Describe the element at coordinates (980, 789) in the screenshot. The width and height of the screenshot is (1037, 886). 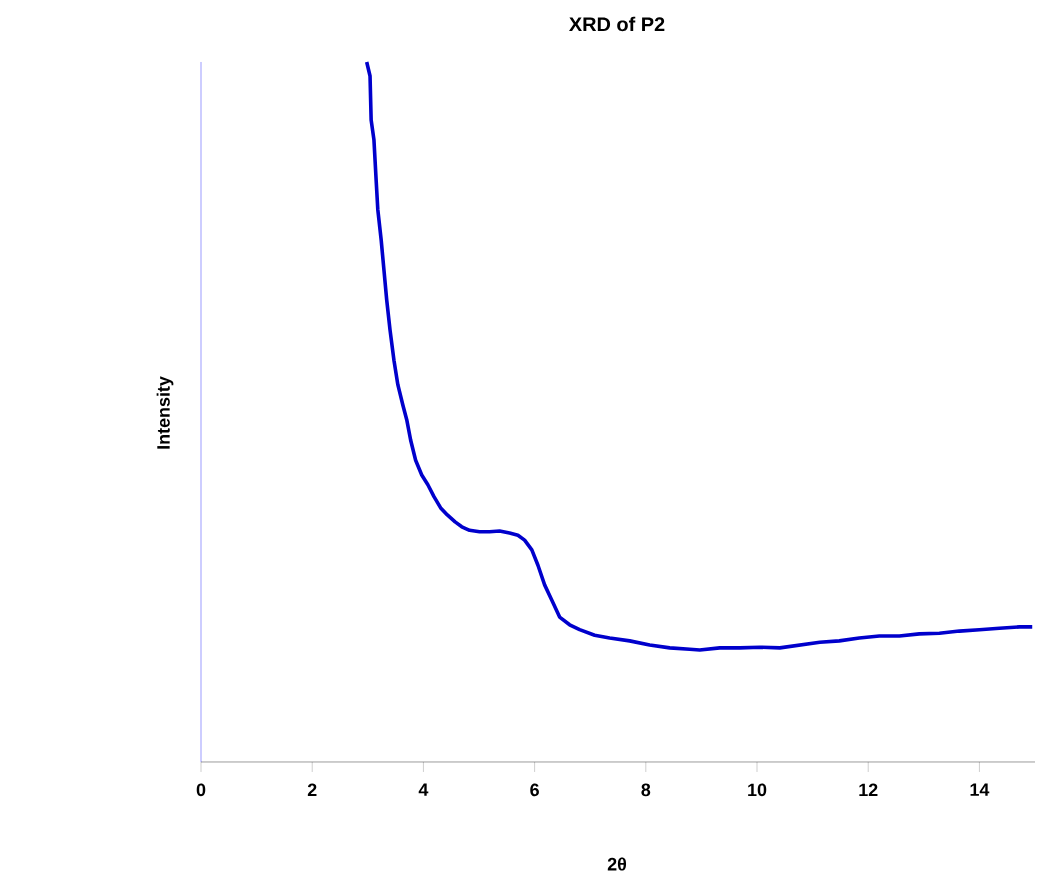
I see `x-tick-label: 14` at that location.